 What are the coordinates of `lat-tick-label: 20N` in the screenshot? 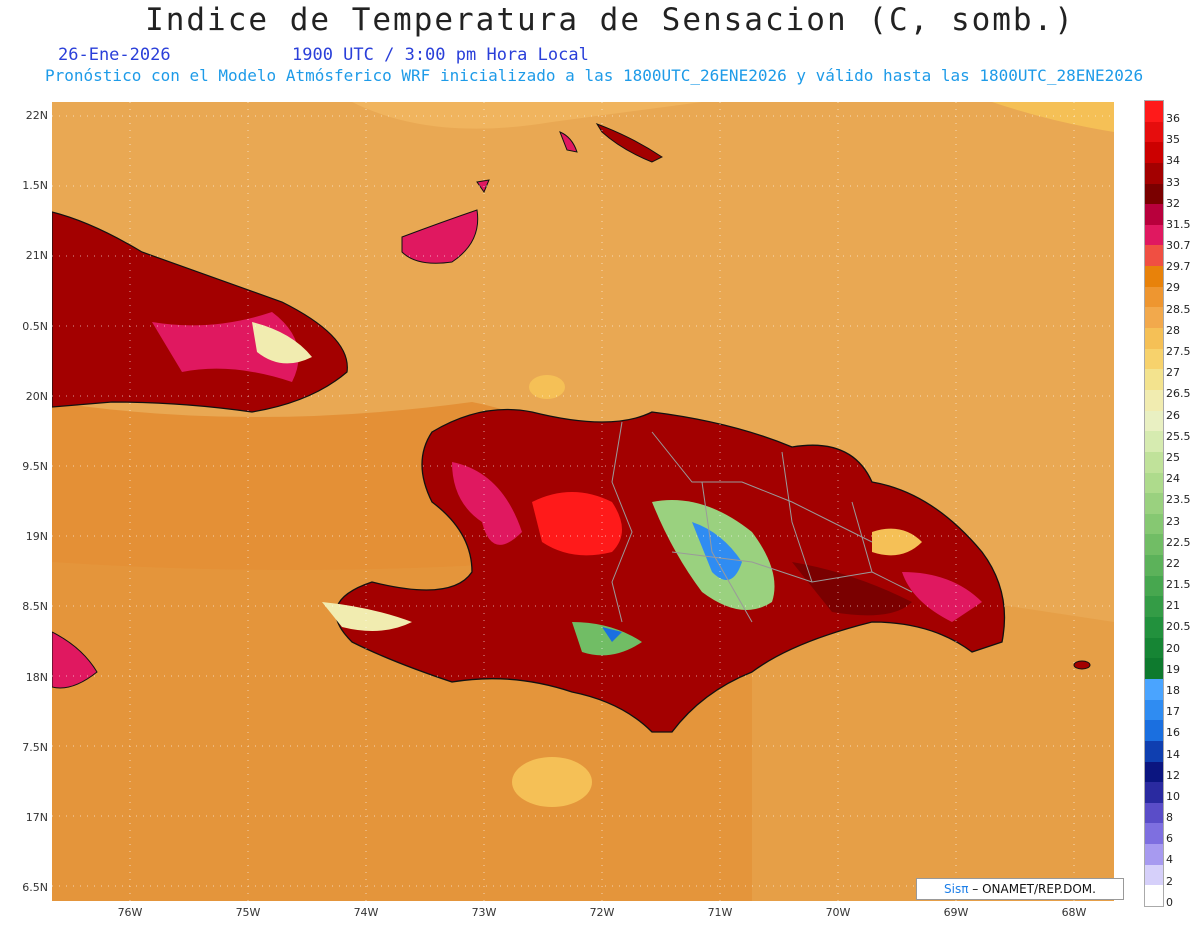 It's located at (36, 396).